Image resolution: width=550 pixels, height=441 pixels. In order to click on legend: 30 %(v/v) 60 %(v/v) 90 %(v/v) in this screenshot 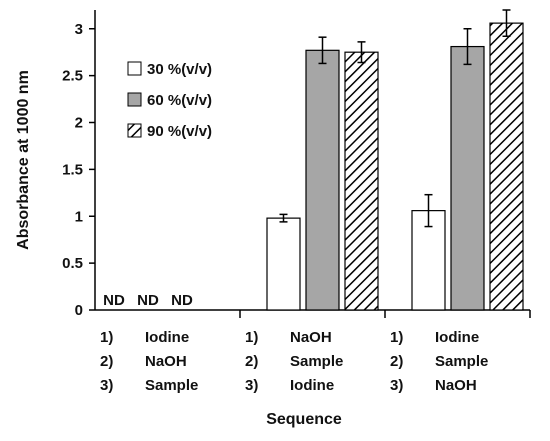, I will do `click(169, 100)`.